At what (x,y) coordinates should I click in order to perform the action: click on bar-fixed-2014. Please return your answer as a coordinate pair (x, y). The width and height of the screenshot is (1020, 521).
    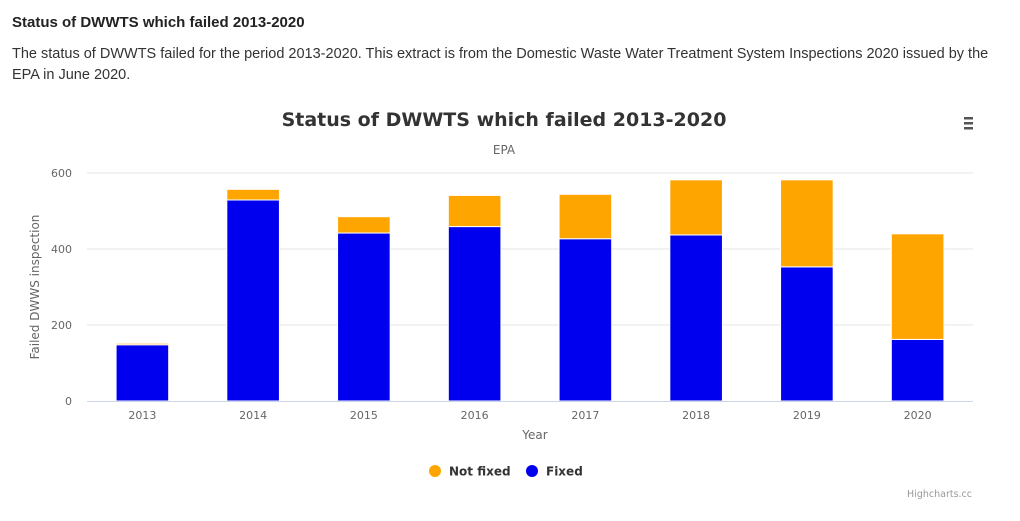
    Looking at the image, I should click on (253, 300).